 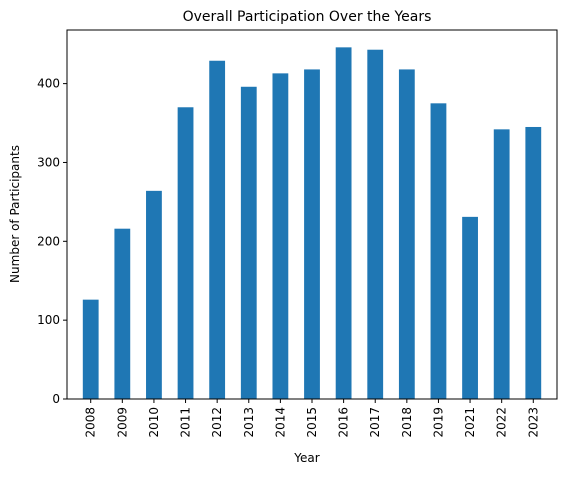 I want to click on y-tick-label: 400, so click(x=48, y=84).